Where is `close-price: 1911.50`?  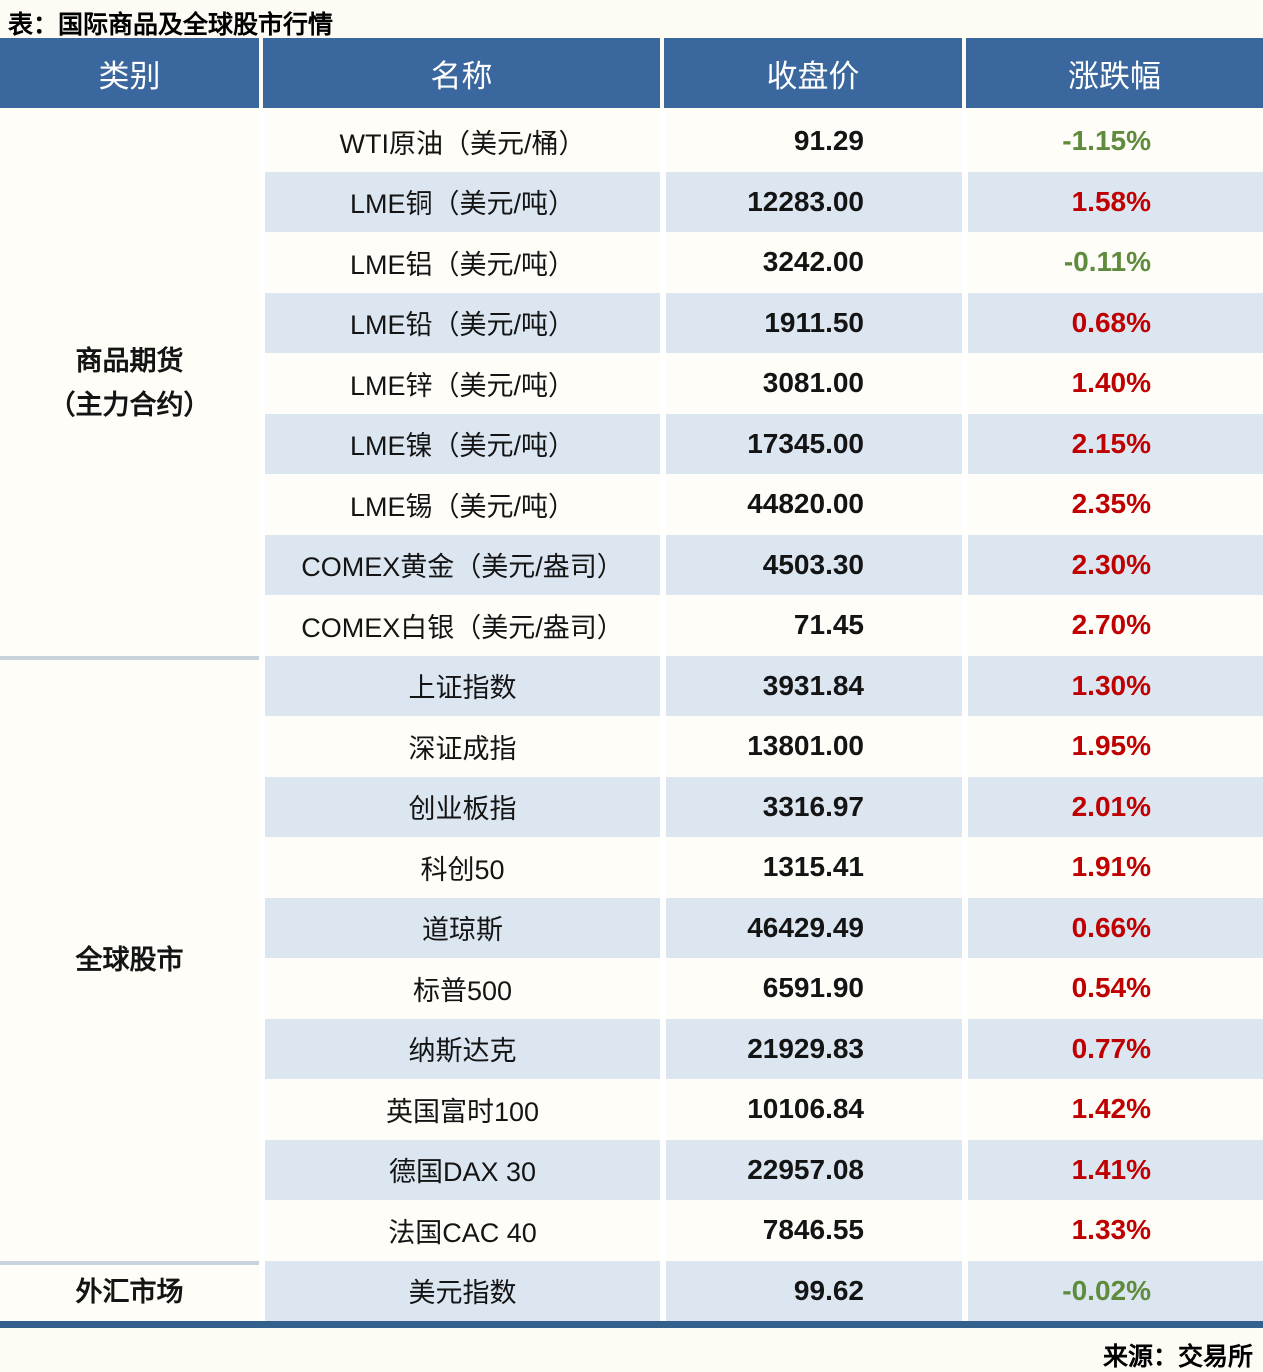 close-price: 1911.50 is located at coordinates (811, 322).